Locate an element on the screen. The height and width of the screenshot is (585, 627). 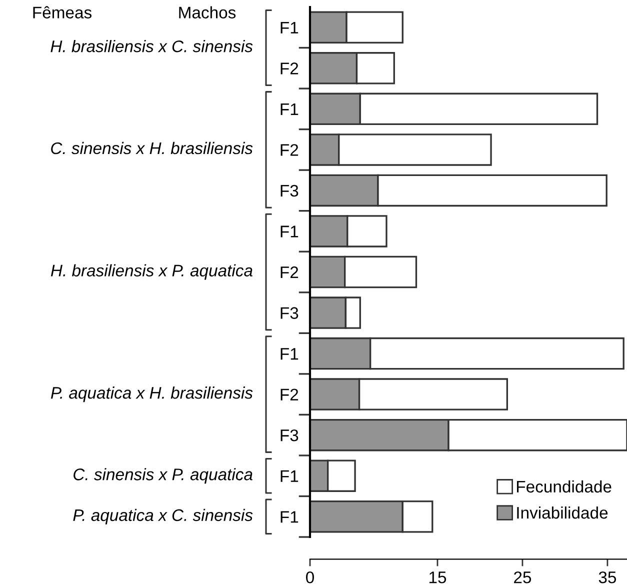
x-tick-label: 35 is located at coordinates (607, 577).